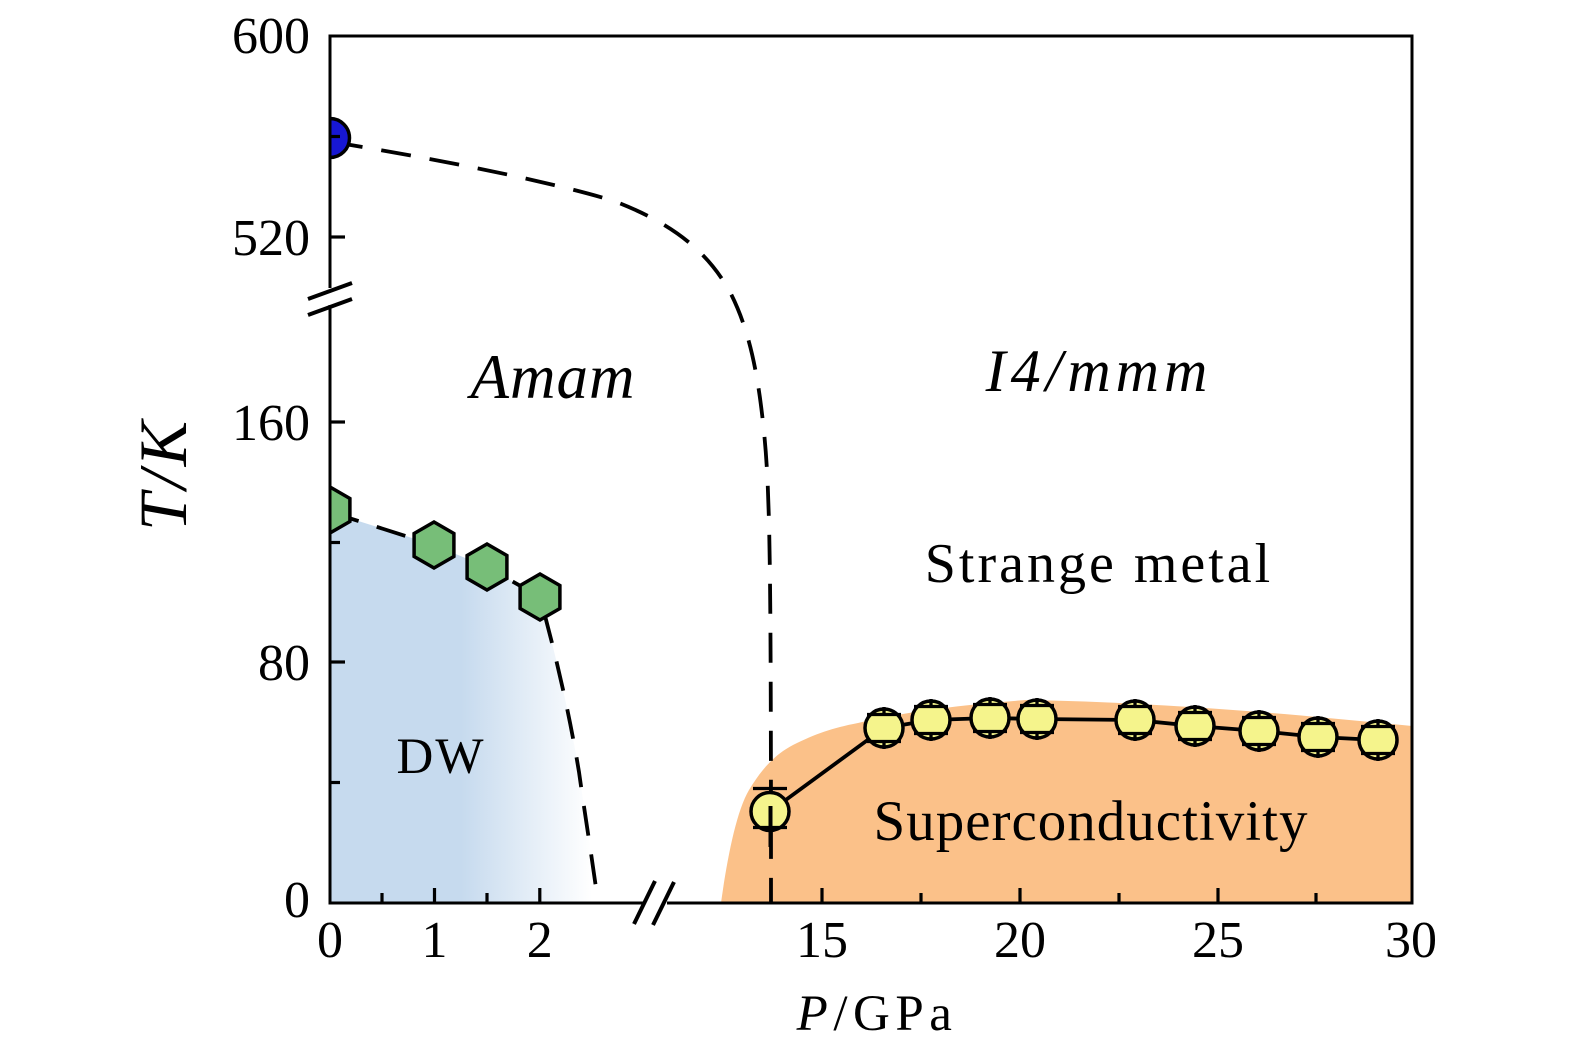 The image size is (1575, 1053). I want to click on svg-text: P/GPa, so click(877, 1014).